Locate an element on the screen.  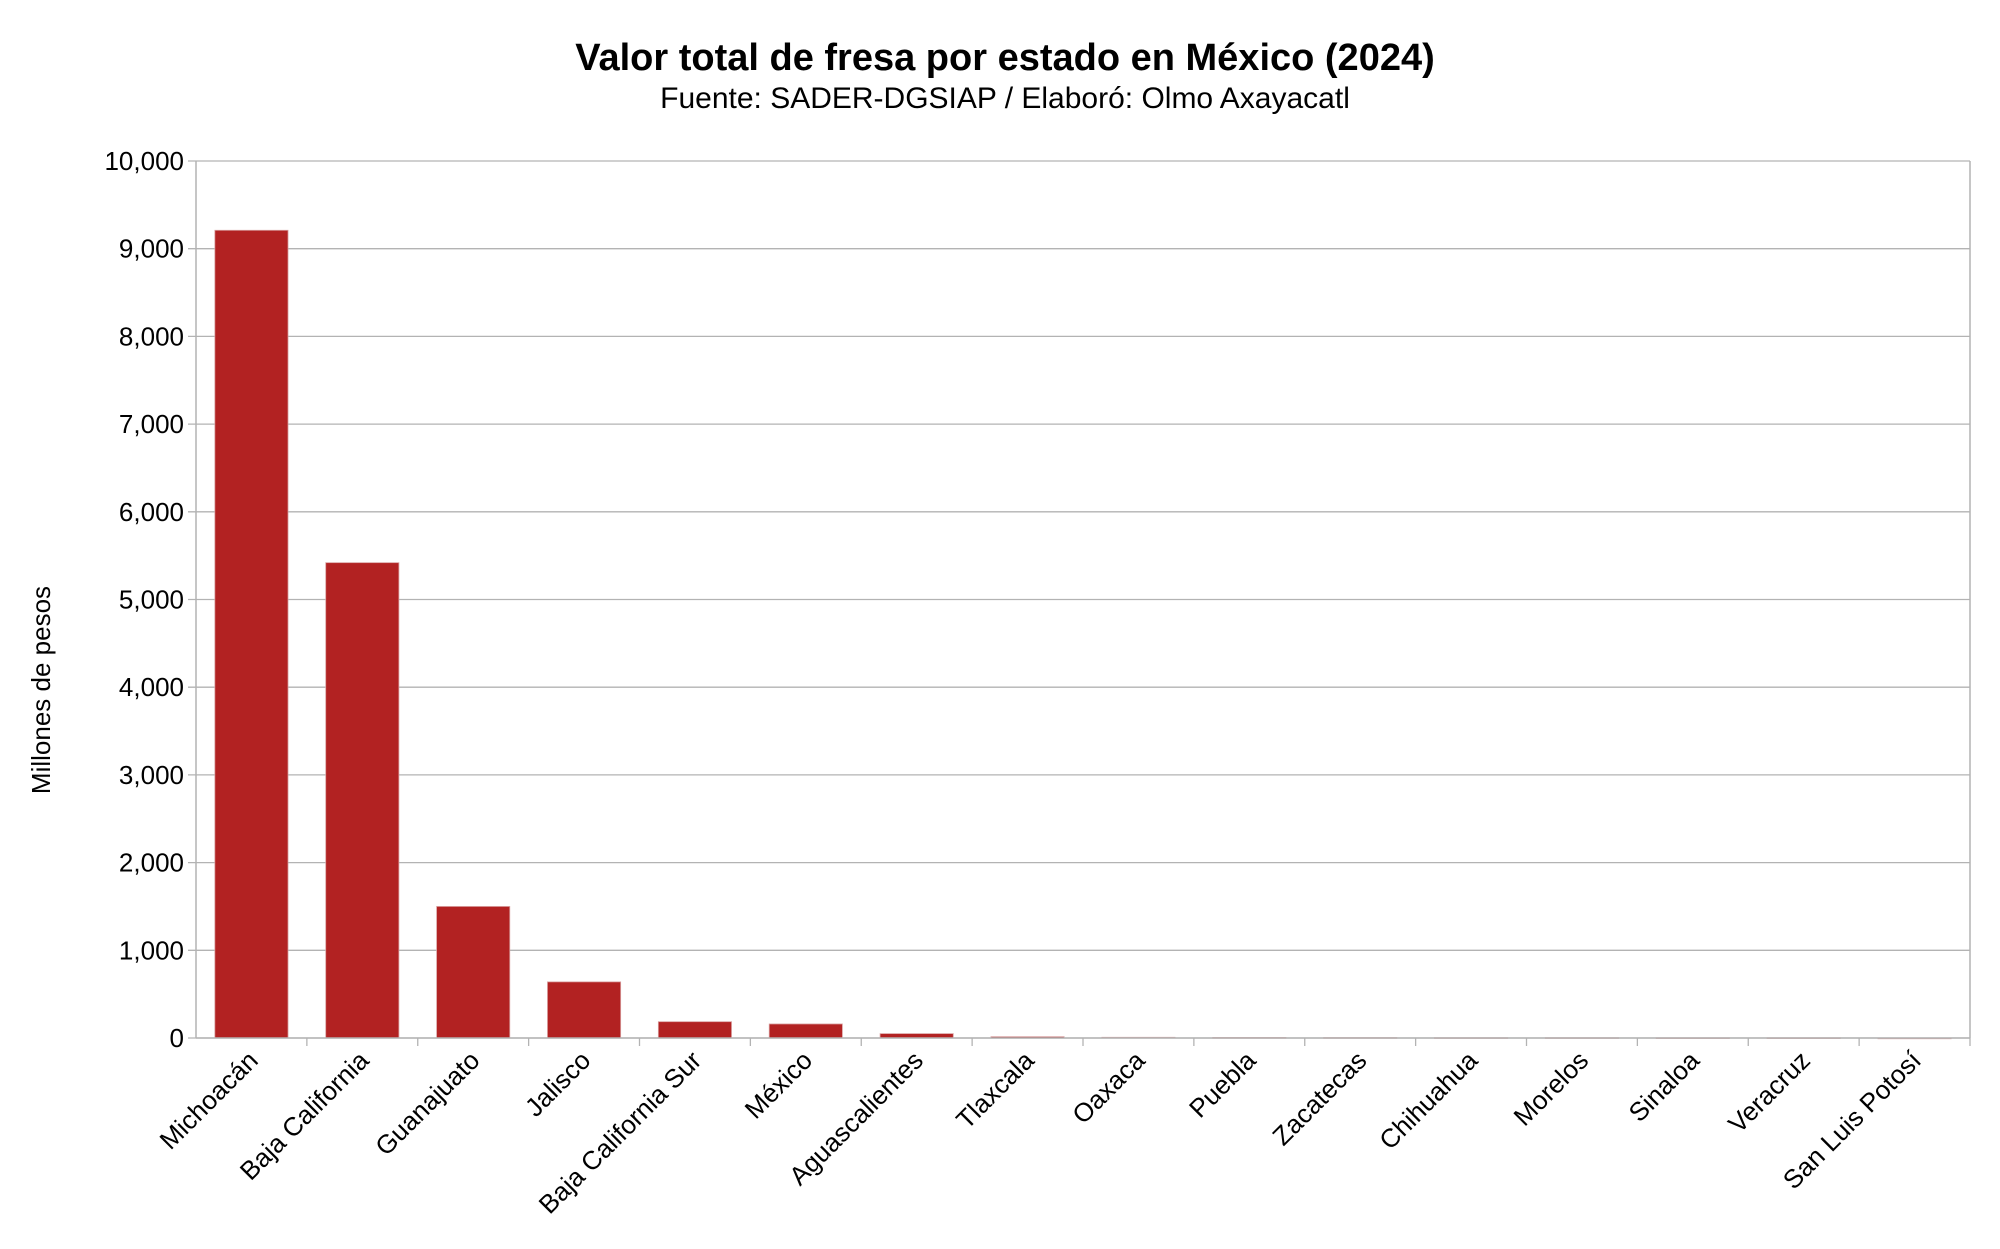
x-tick-label: Morelos is located at coordinates (1551, 1088).